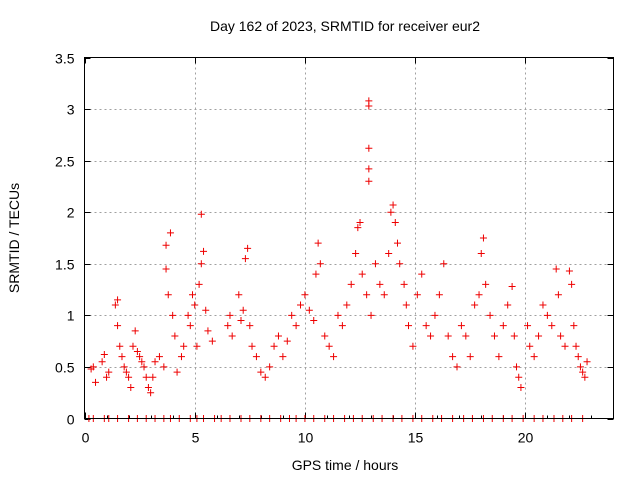  What do you see at coordinates (526, 438) in the screenshot?
I see `x-tick-label: 20` at bounding box center [526, 438].